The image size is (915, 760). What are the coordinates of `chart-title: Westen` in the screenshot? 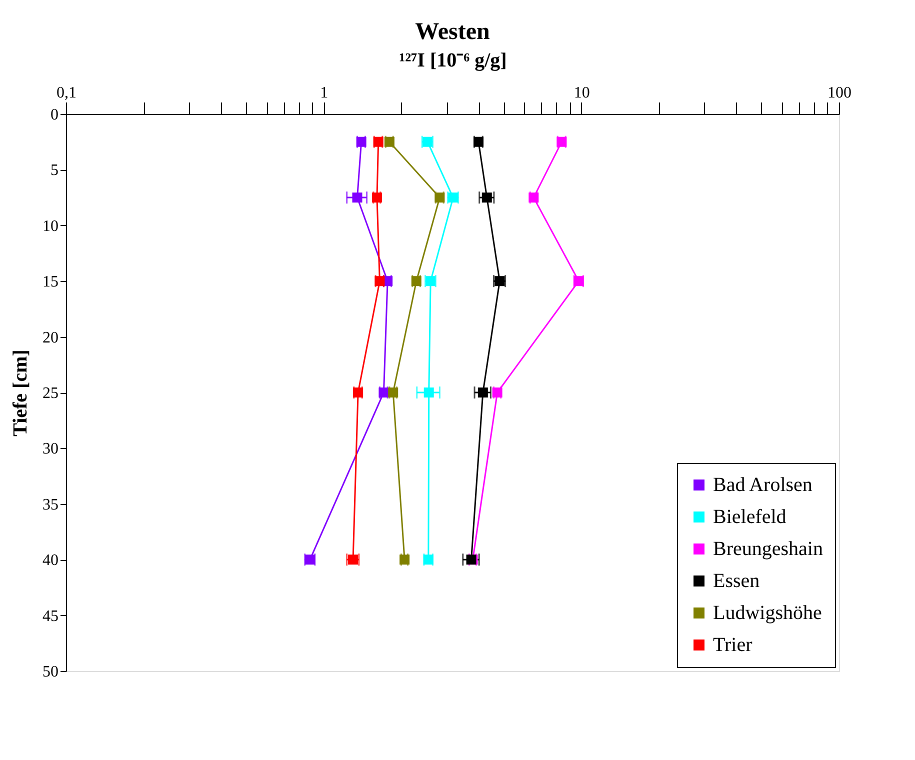 It's located at (452, 32).